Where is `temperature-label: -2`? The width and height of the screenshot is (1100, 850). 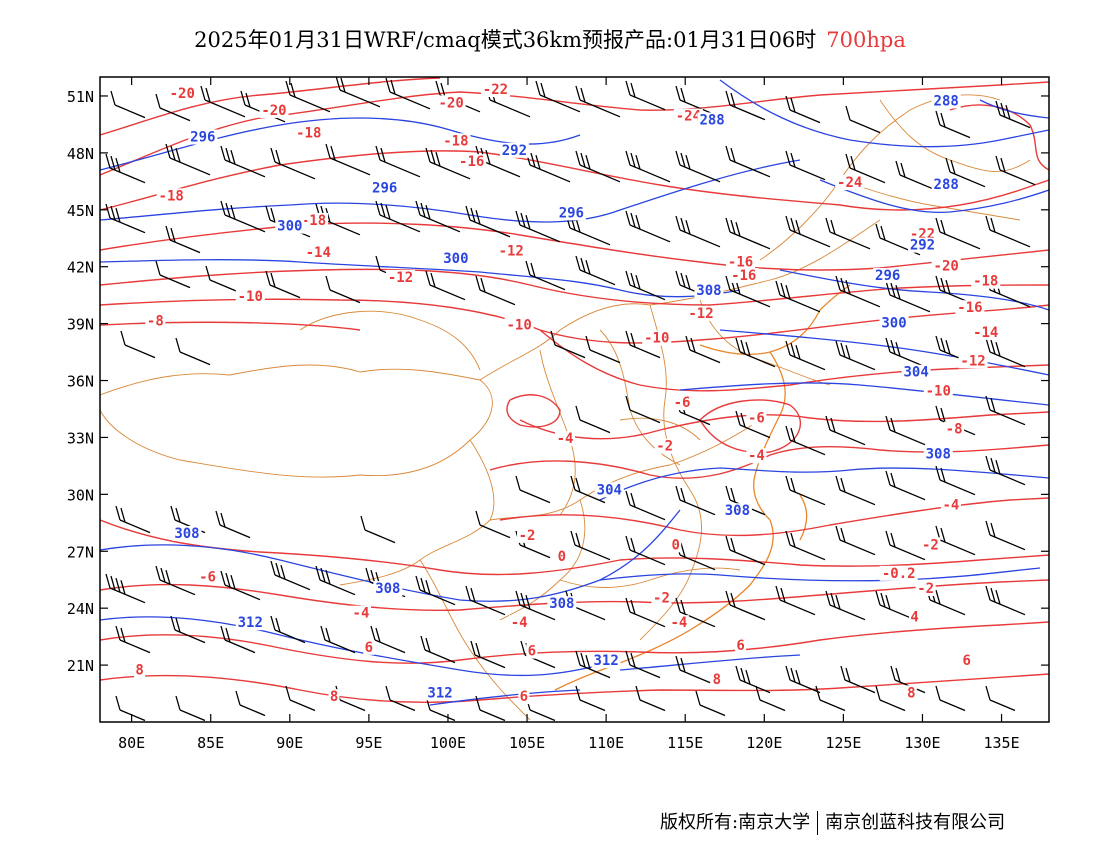 temperature-label: -2 is located at coordinates (664, 447).